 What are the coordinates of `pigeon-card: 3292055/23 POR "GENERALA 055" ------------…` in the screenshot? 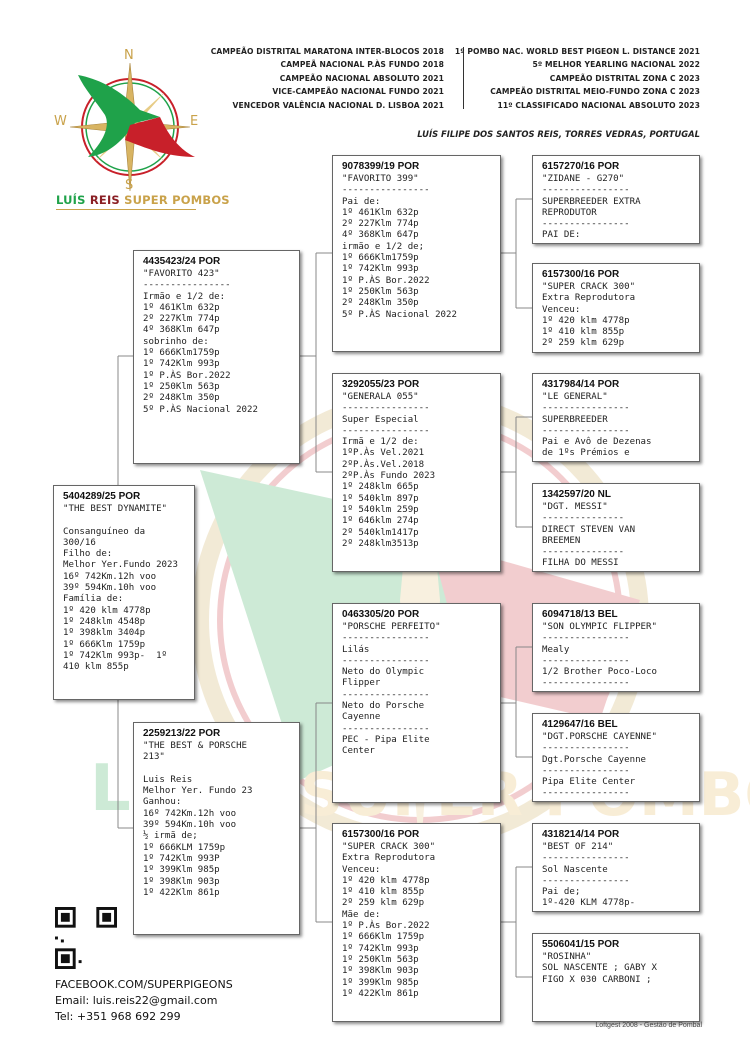 It's located at (416, 472).